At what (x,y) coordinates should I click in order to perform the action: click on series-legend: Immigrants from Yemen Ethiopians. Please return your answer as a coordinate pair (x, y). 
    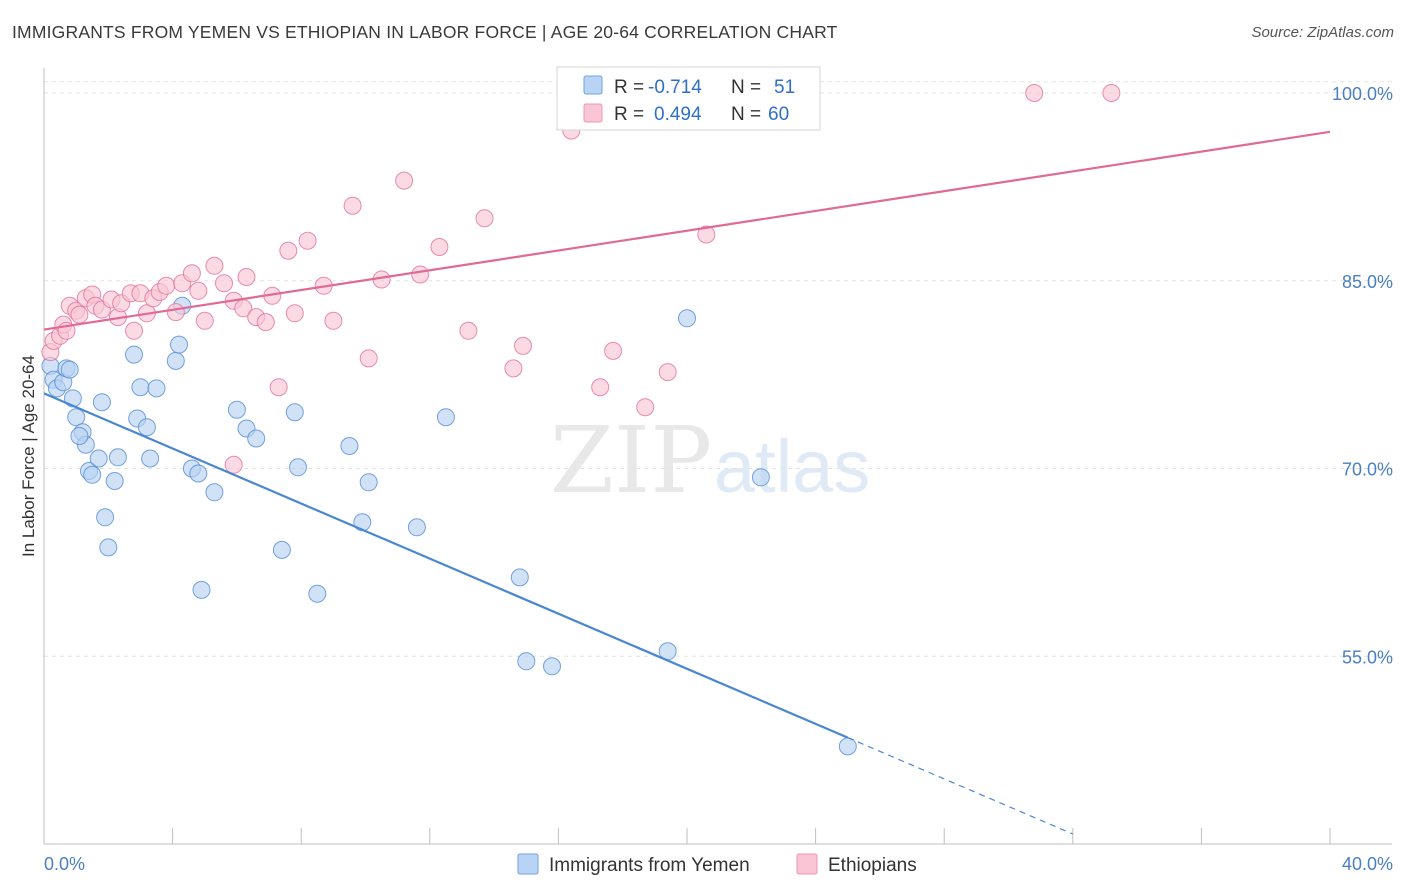
    Looking at the image, I should click on (717, 864).